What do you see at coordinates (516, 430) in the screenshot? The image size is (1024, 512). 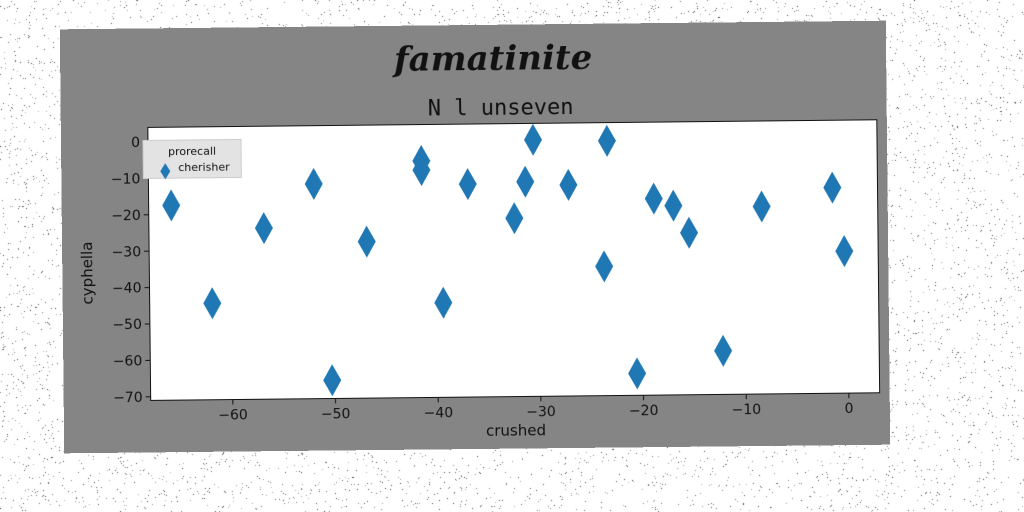 I see `x-axis-label: crushed` at bounding box center [516, 430].